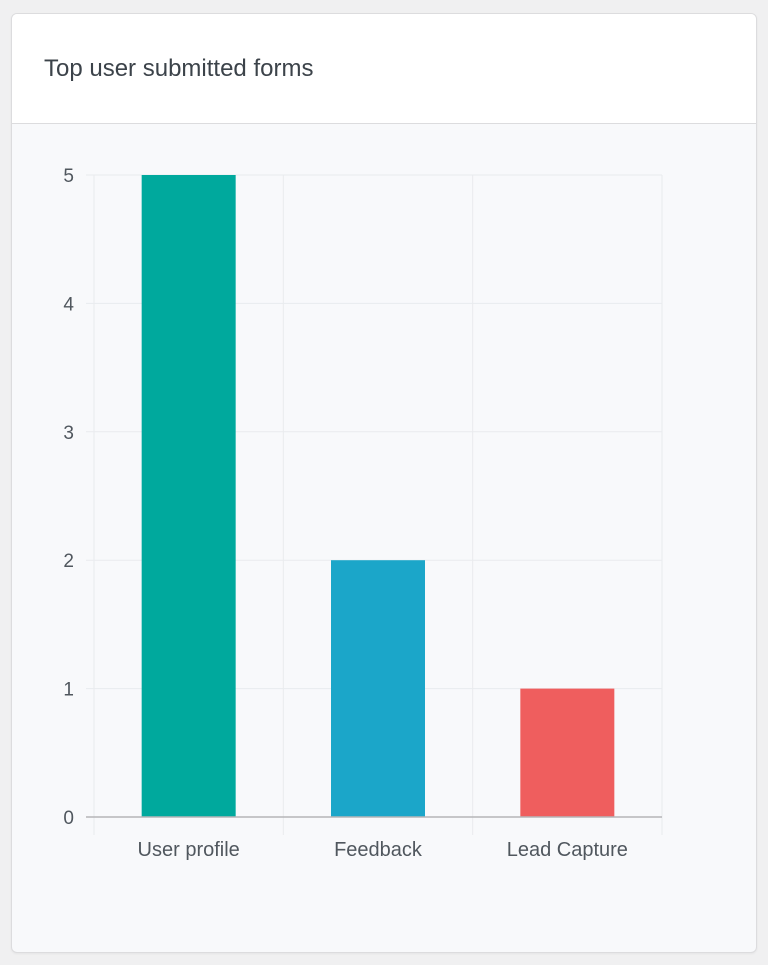 Image resolution: width=768 pixels, height=965 pixels. Describe the element at coordinates (179, 68) in the screenshot. I see `card-title: Top user submitted forms` at that location.